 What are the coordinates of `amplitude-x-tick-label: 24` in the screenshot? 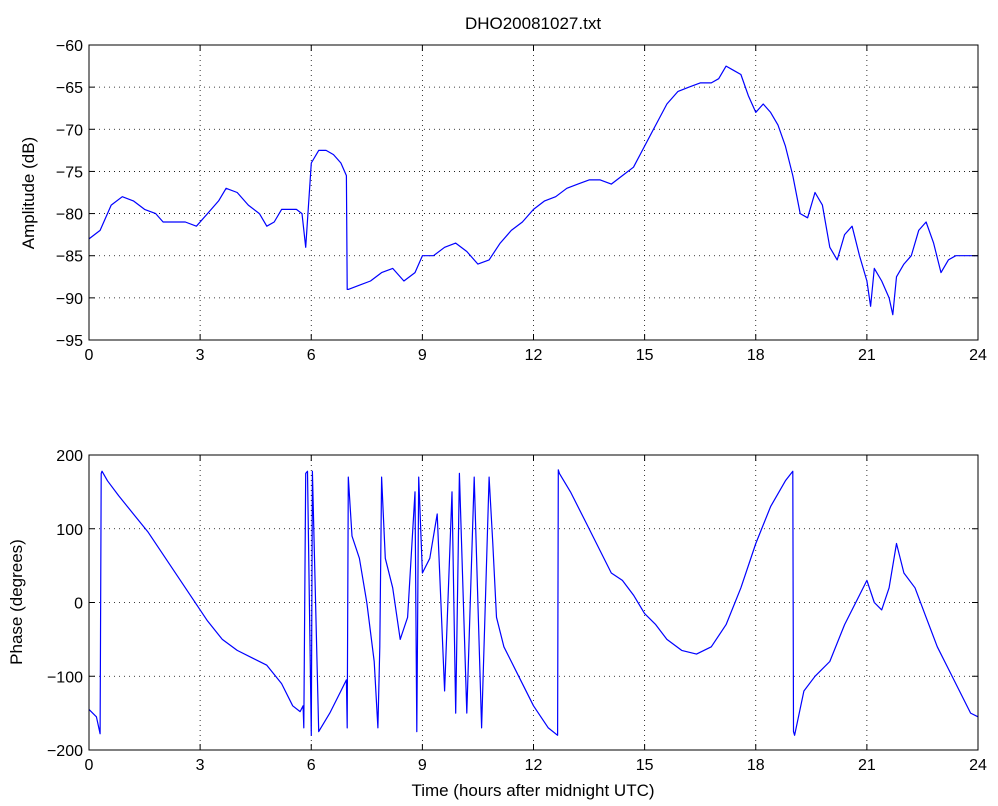 It's located at (978, 355).